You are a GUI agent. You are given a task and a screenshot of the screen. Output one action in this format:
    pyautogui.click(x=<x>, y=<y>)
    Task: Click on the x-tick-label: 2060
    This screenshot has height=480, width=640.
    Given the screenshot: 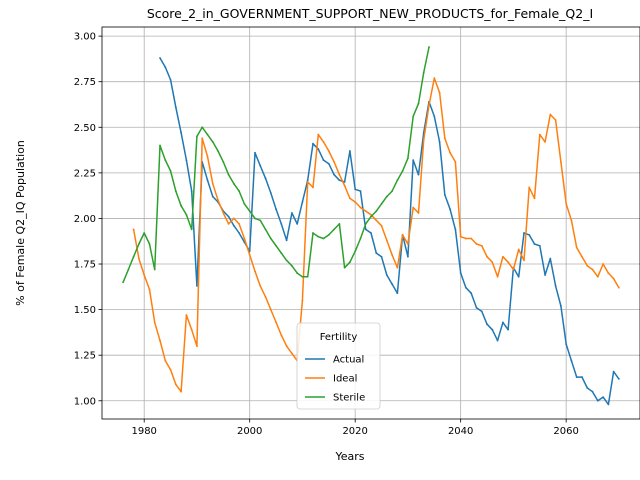 What is the action you would take?
    pyautogui.click(x=565, y=431)
    